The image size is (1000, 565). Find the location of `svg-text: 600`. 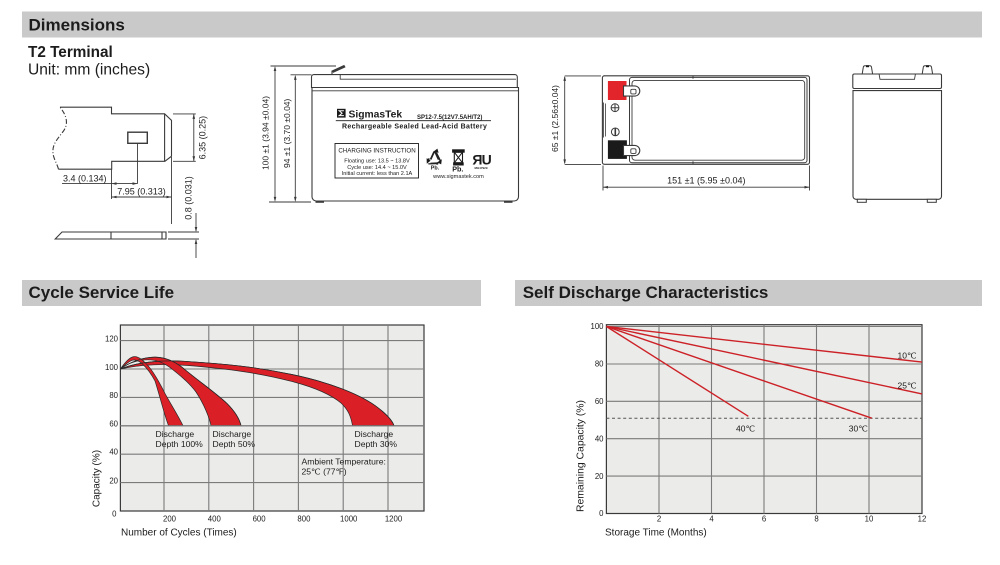

svg-text: 600 is located at coordinates (260, 519).